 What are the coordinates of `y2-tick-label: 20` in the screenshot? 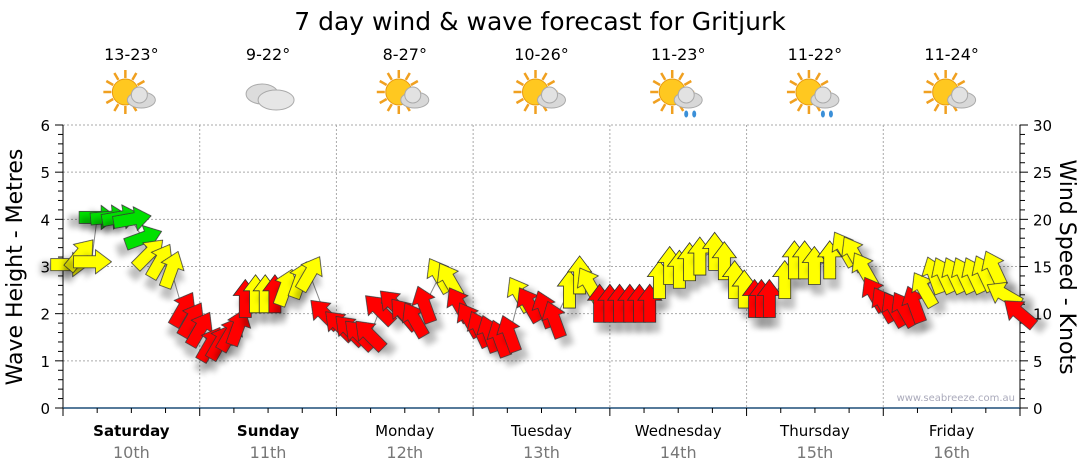 It's located at (1042, 220).